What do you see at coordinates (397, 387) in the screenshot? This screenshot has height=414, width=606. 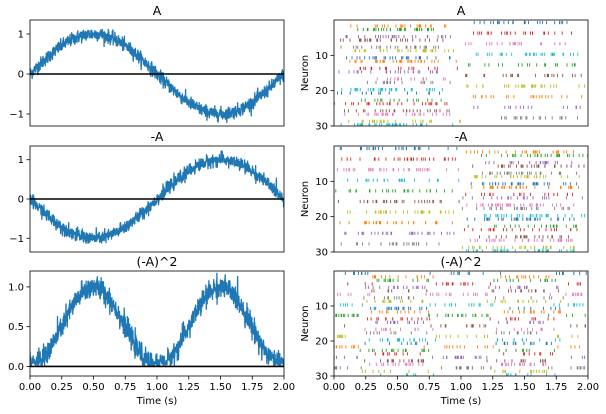 I see `x-tick-label: 0.50` at bounding box center [397, 387].